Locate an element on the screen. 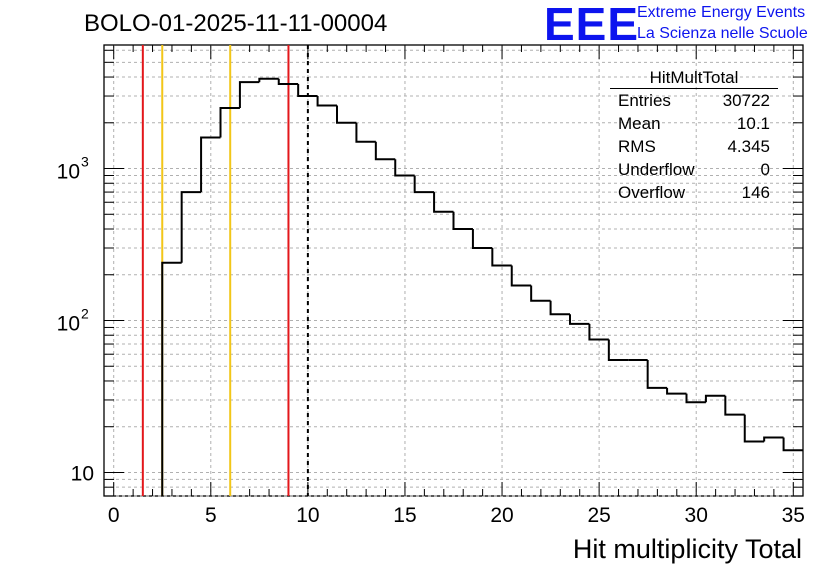 Image resolution: width=836 pixels, height=572 pixels. stat-value: 10.1 is located at coordinates (753, 123).